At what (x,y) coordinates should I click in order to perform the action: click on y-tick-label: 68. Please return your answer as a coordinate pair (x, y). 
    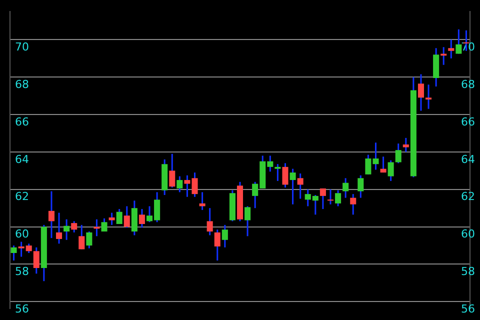
    Looking at the image, I should click on (22, 84).